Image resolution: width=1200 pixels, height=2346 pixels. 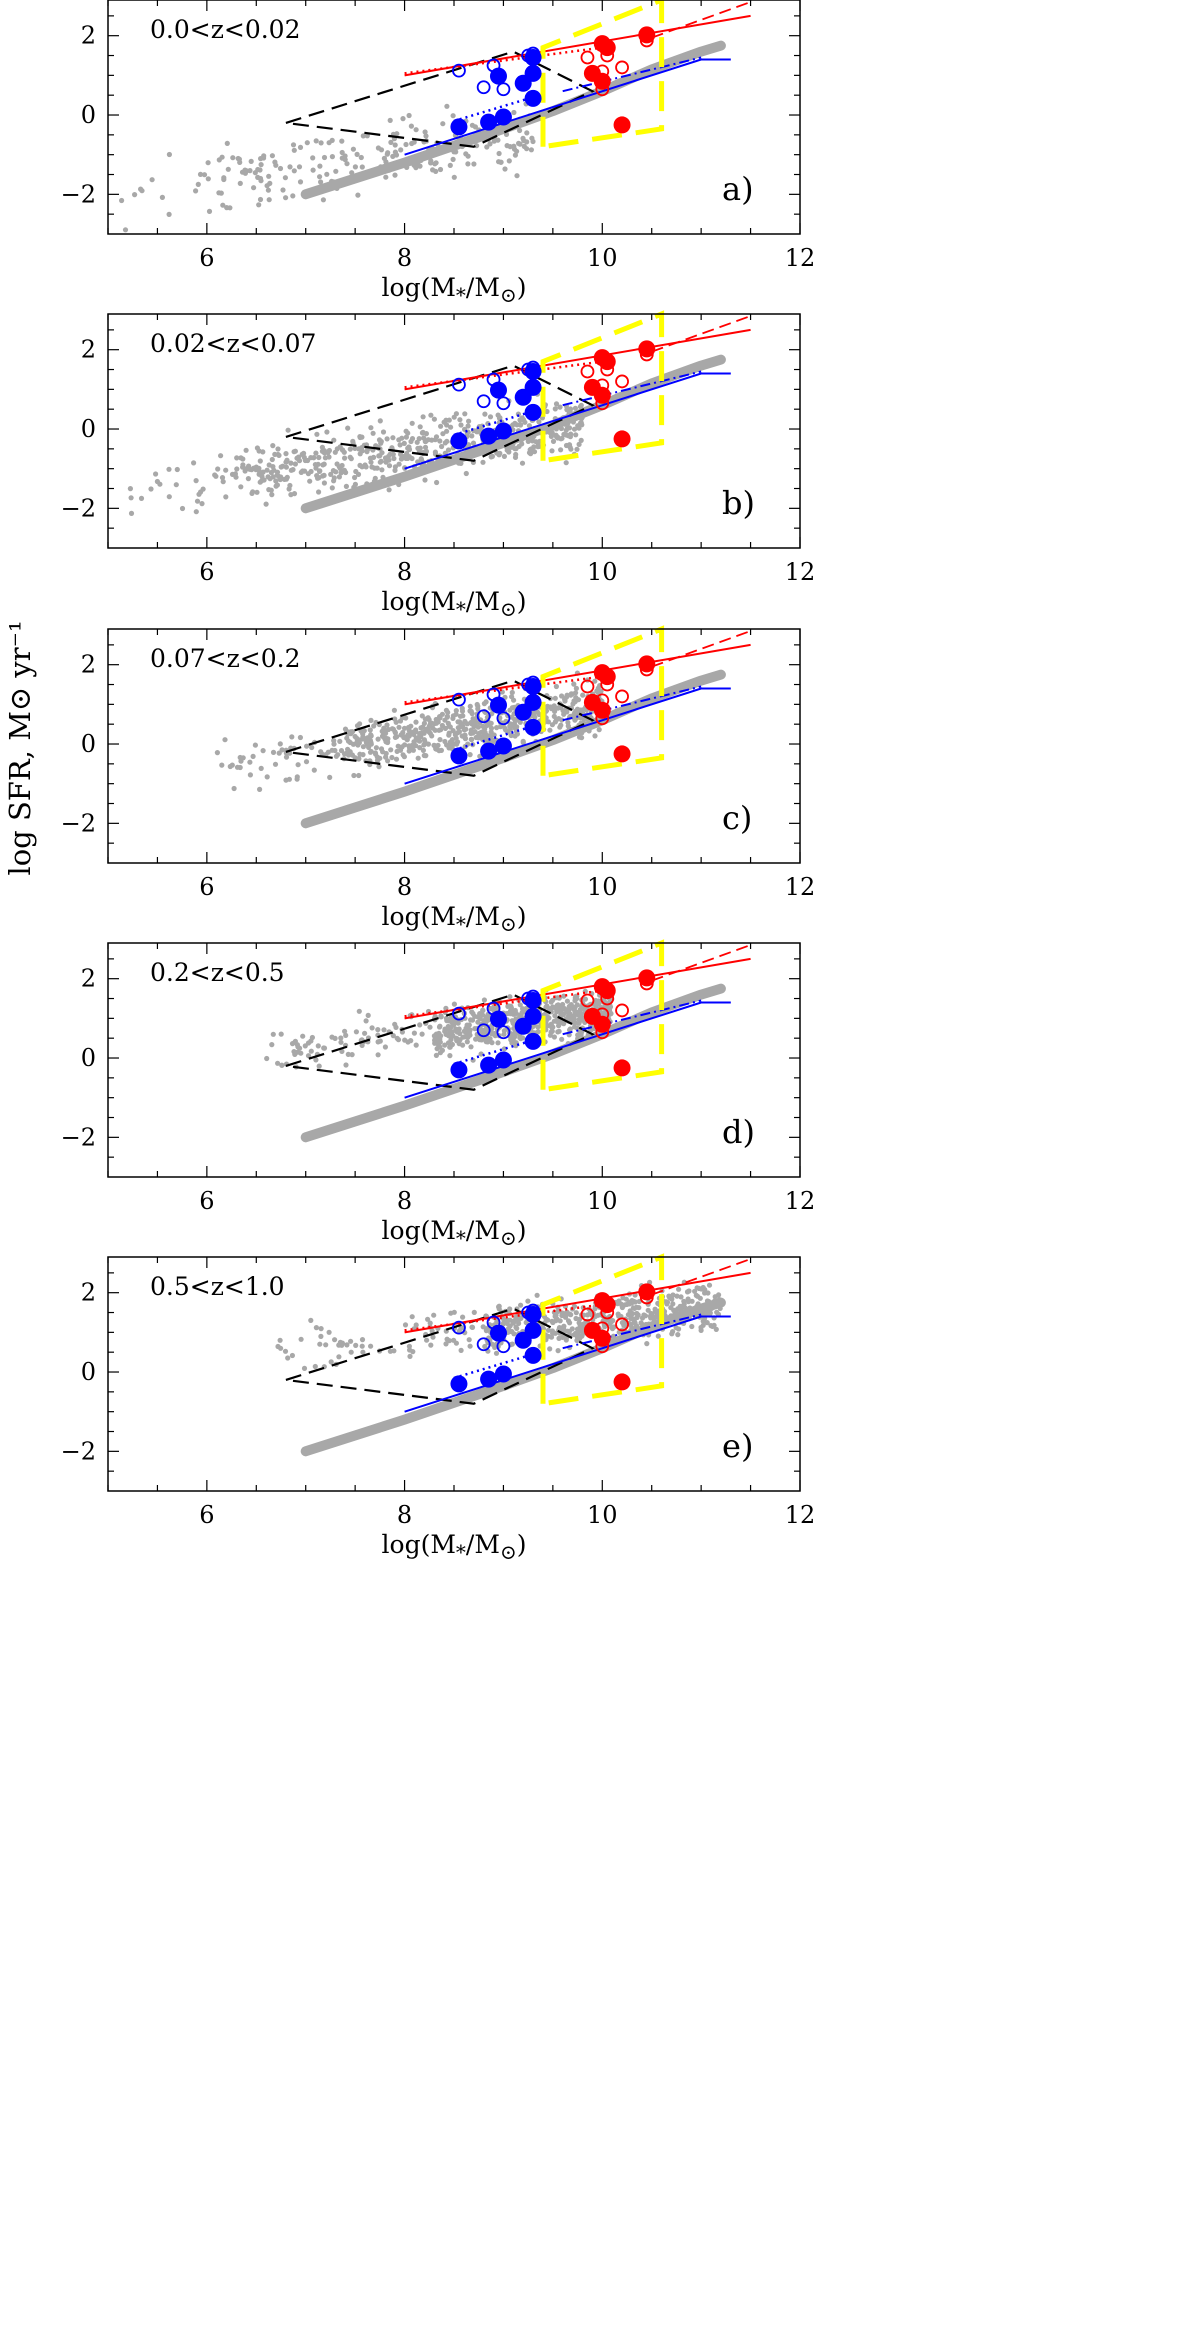 I want to click on panel-letter-label: c), so click(x=737, y=818).